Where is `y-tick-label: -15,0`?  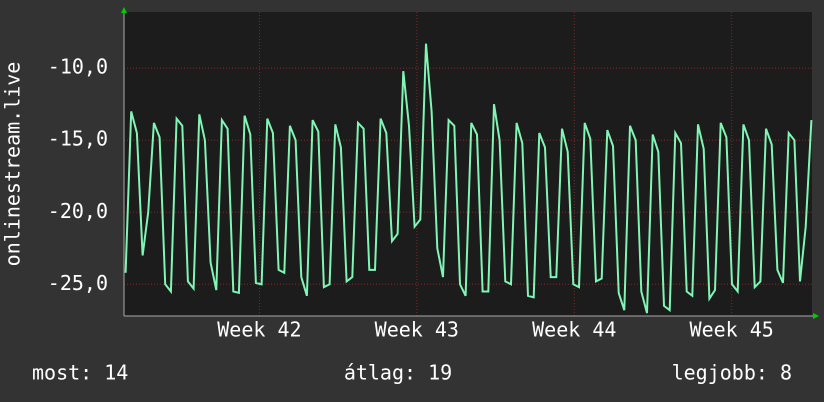 y-tick-label: -15,0 is located at coordinates (78, 139).